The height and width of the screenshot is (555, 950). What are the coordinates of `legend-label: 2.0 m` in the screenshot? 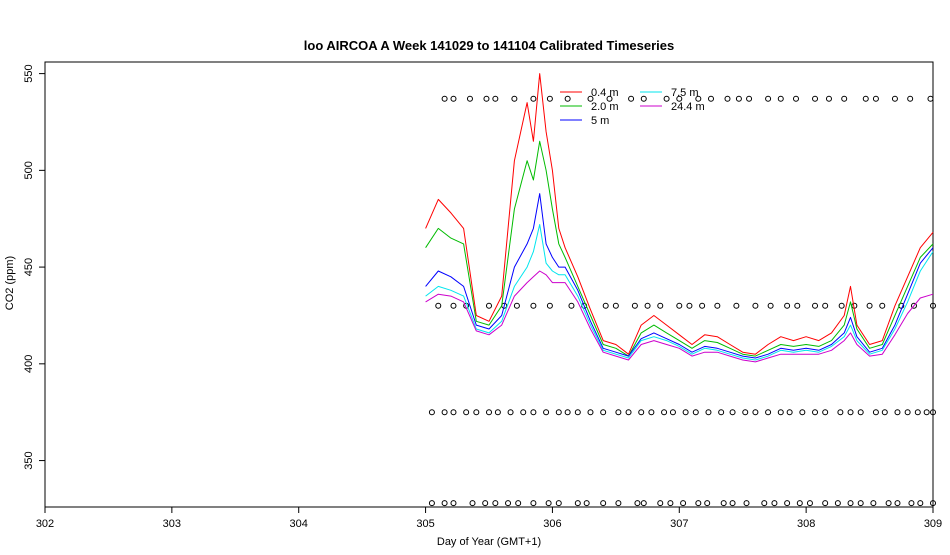 It's located at (605, 107).